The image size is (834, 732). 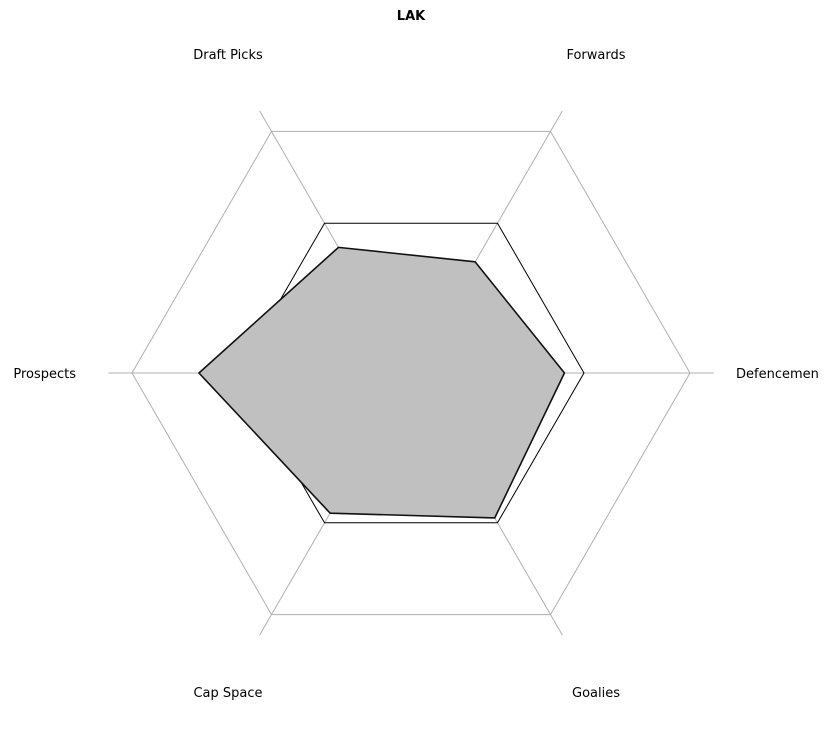 What do you see at coordinates (44, 374) in the screenshot?
I see `axis-label-prospects: Prospects` at bounding box center [44, 374].